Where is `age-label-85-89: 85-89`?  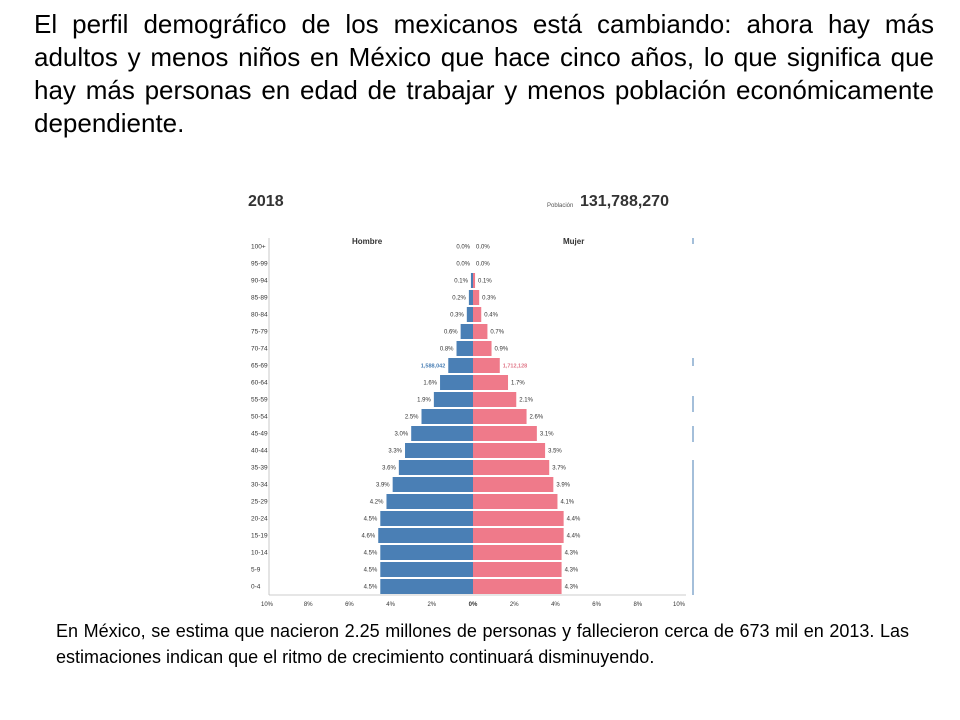
age-label-85-89: 85-89 is located at coordinates (259, 298).